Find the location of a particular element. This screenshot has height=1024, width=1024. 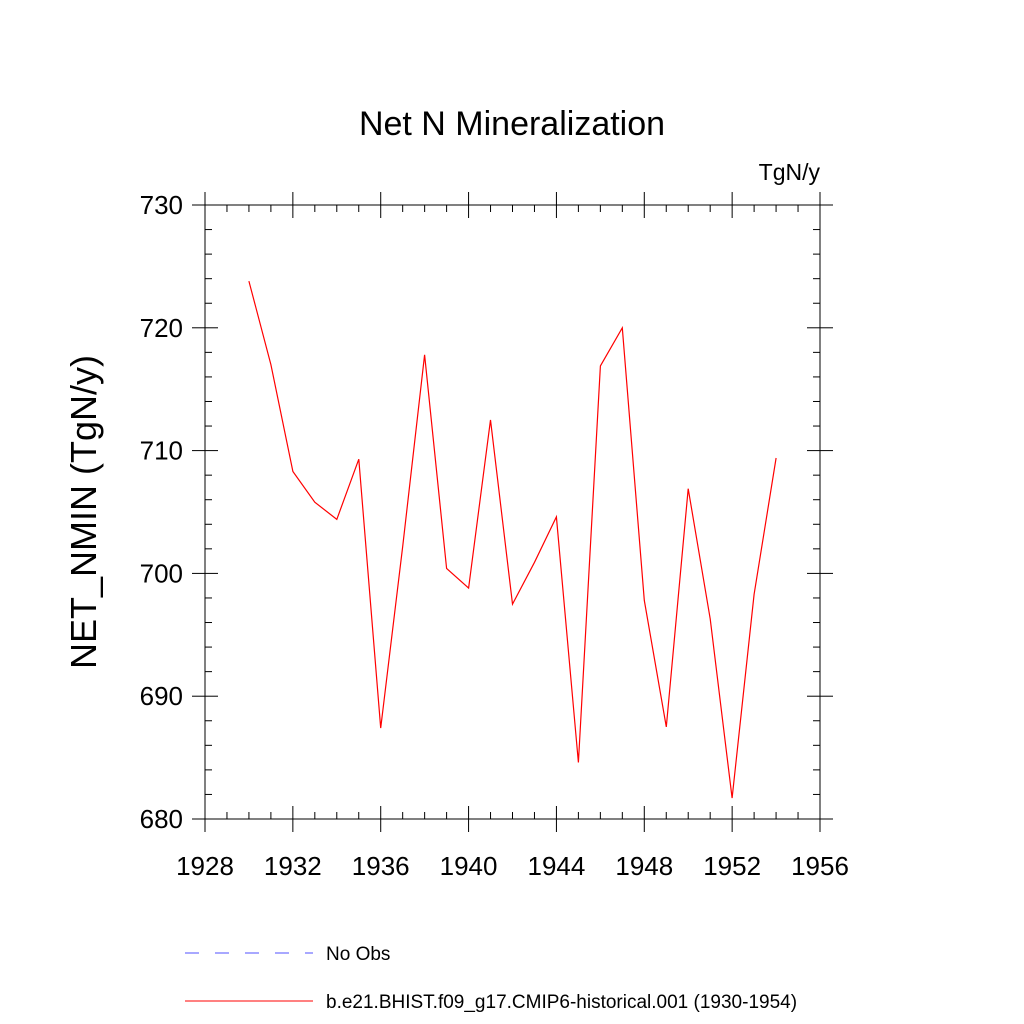

x-tick-label: 1956 is located at coordinates (820, 866).